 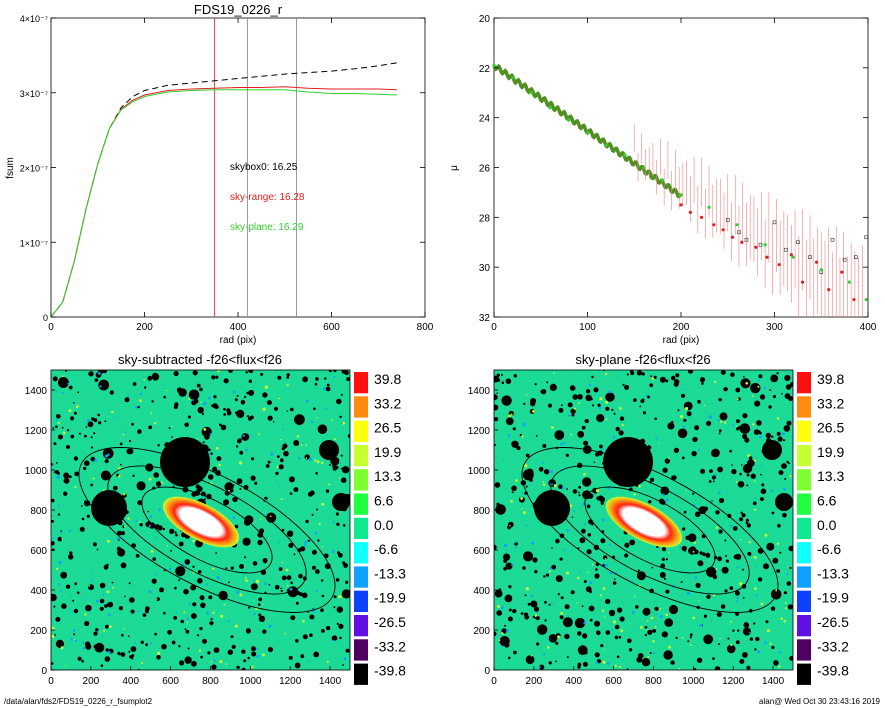 I want to click on mu-point-green, so click(x=821, y=270).